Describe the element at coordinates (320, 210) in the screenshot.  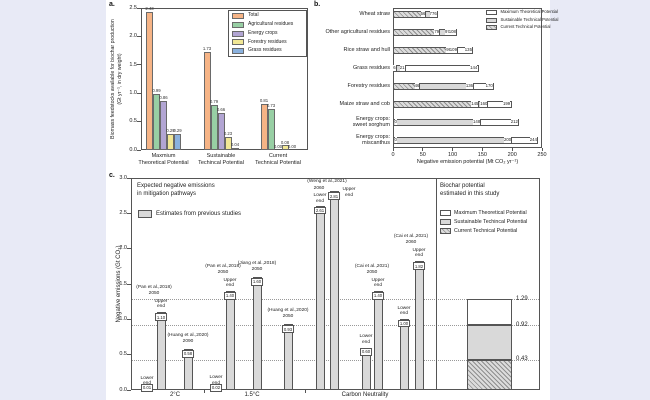
I see `bar-value-box: 2.61` at that location.